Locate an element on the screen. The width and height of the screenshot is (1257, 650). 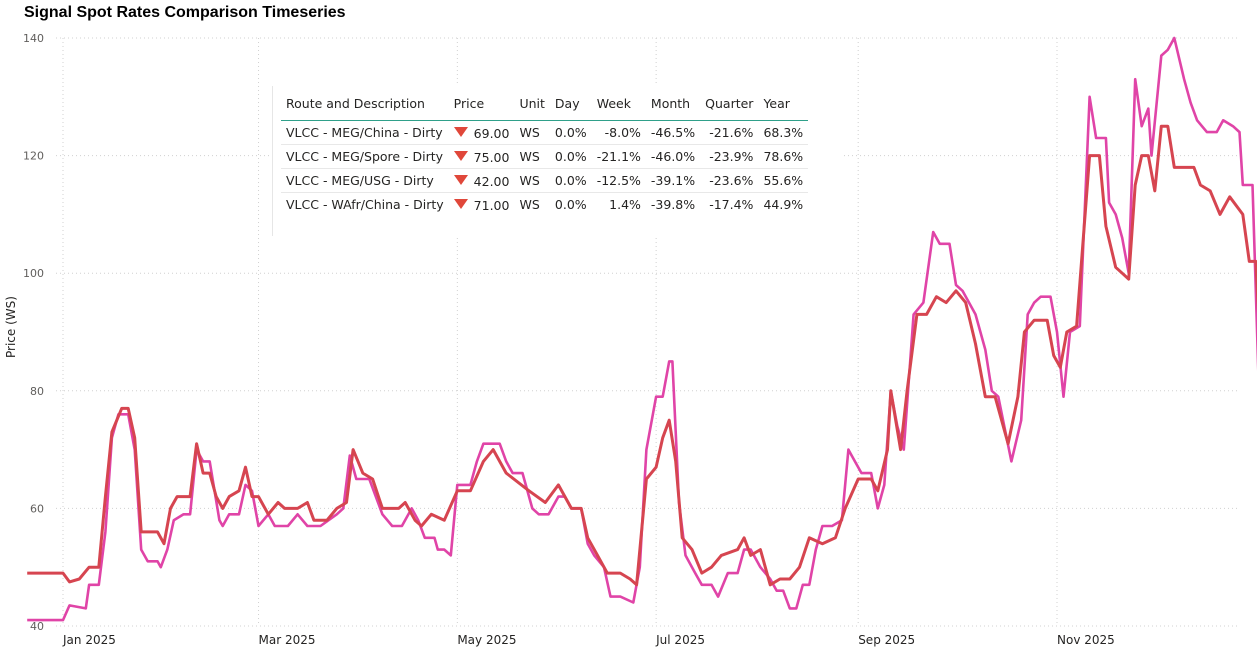
y-tick-label: 120 is located at coordinates (33, 156).